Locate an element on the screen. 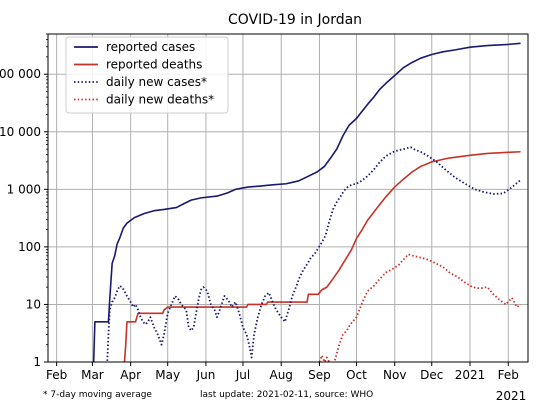 The width and height of the screenshot is (550, 413). x-tick-label: Jul is located at coordinates (242, 375).